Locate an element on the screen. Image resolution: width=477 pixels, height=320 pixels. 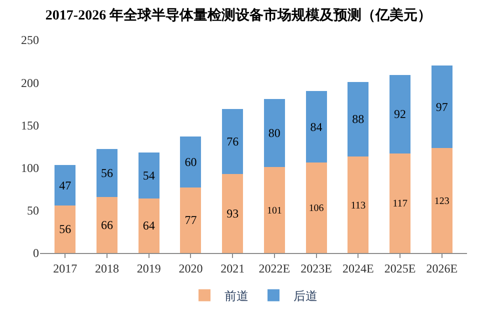
y-tick-label: 0 is located at coordinates (36, 253).